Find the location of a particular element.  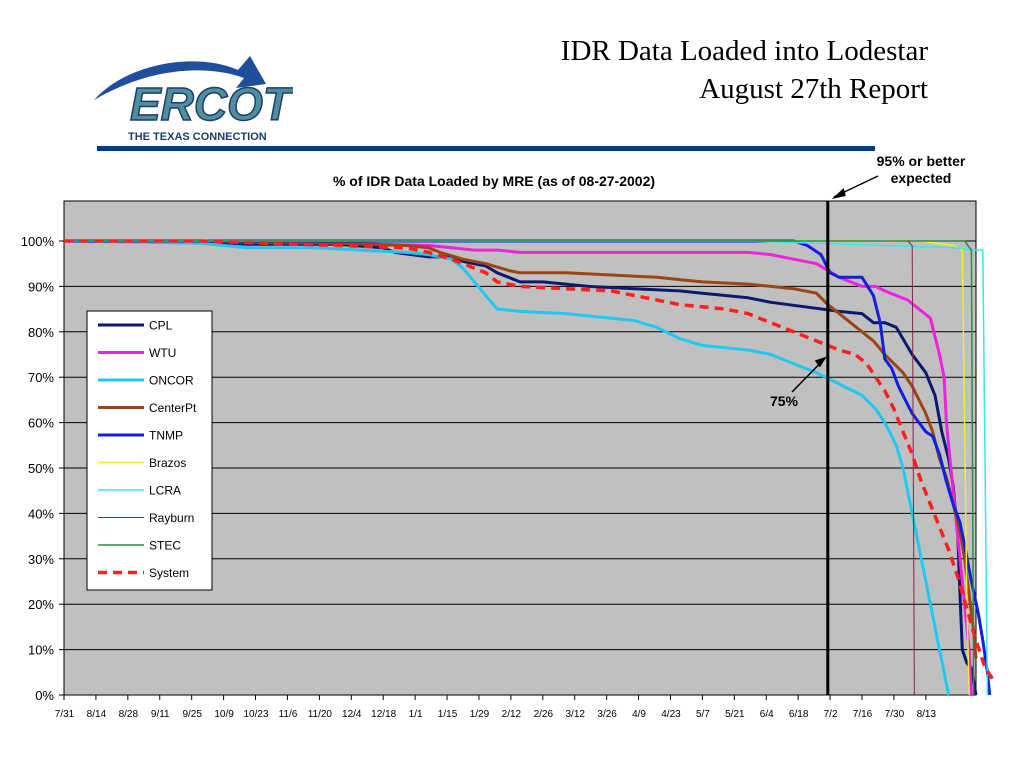

x-tick-label: 5/21 is located at coordinates (735, 714).